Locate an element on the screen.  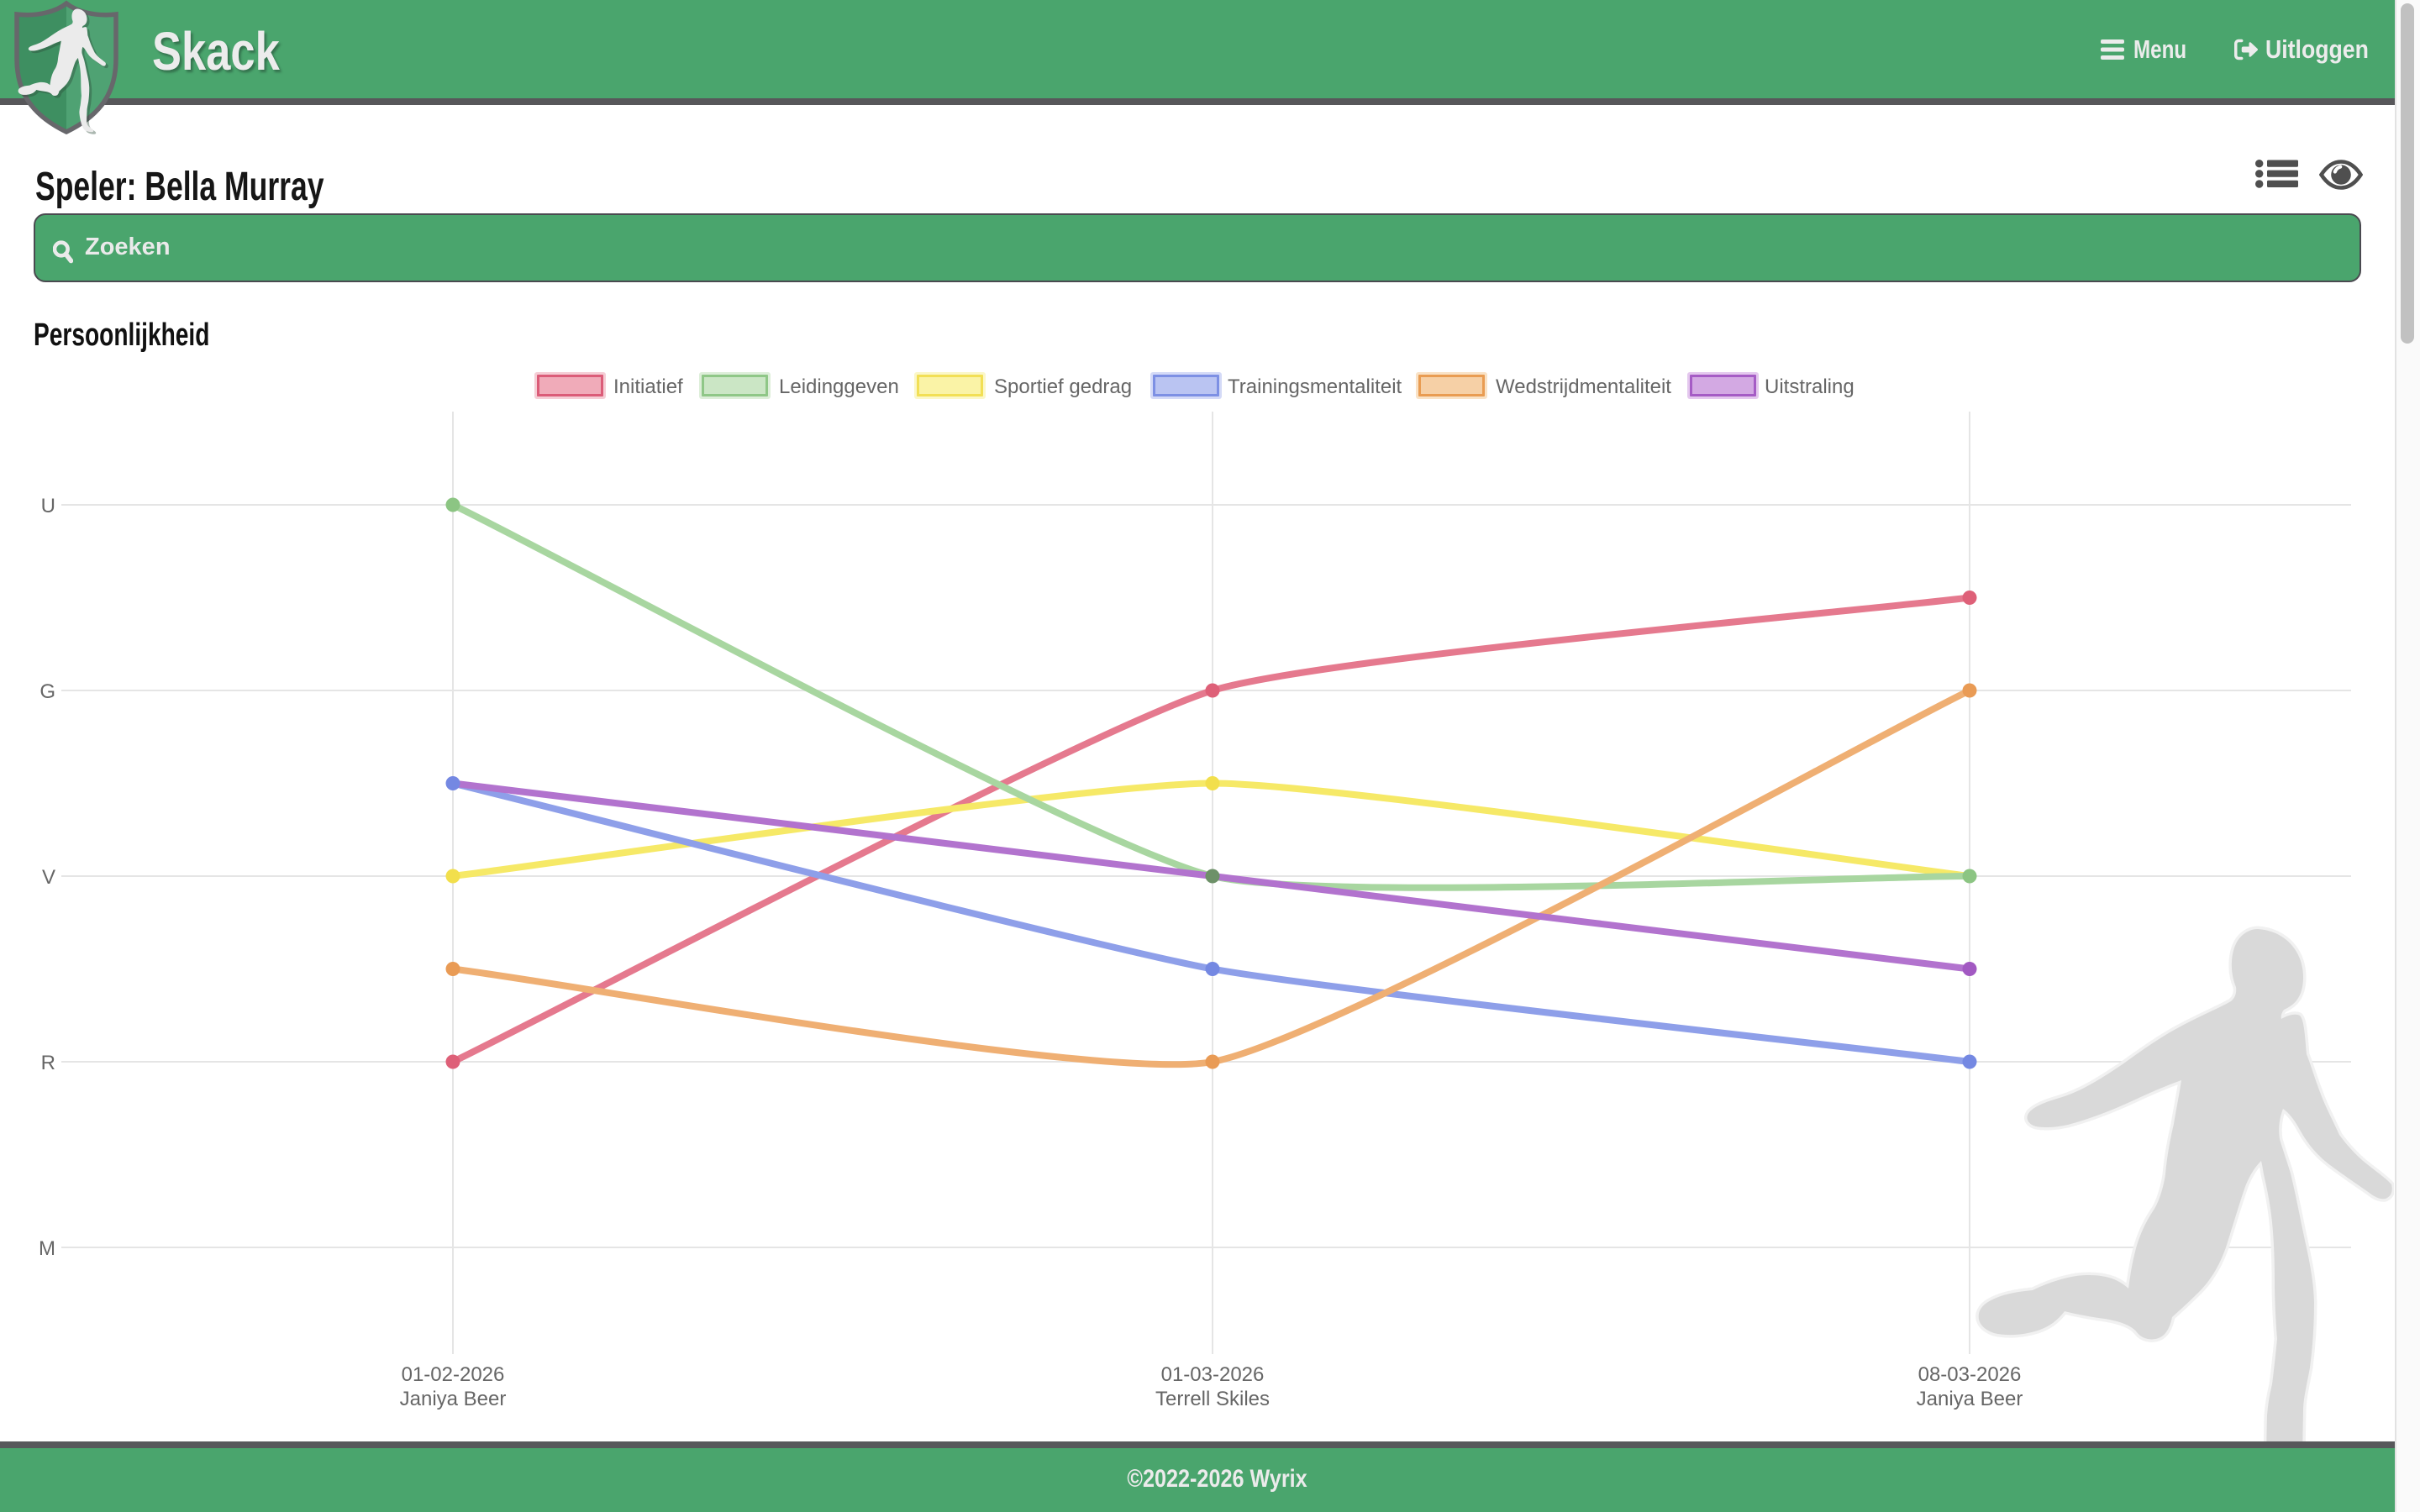
svg-text: V is located at coordinates (49, 877).